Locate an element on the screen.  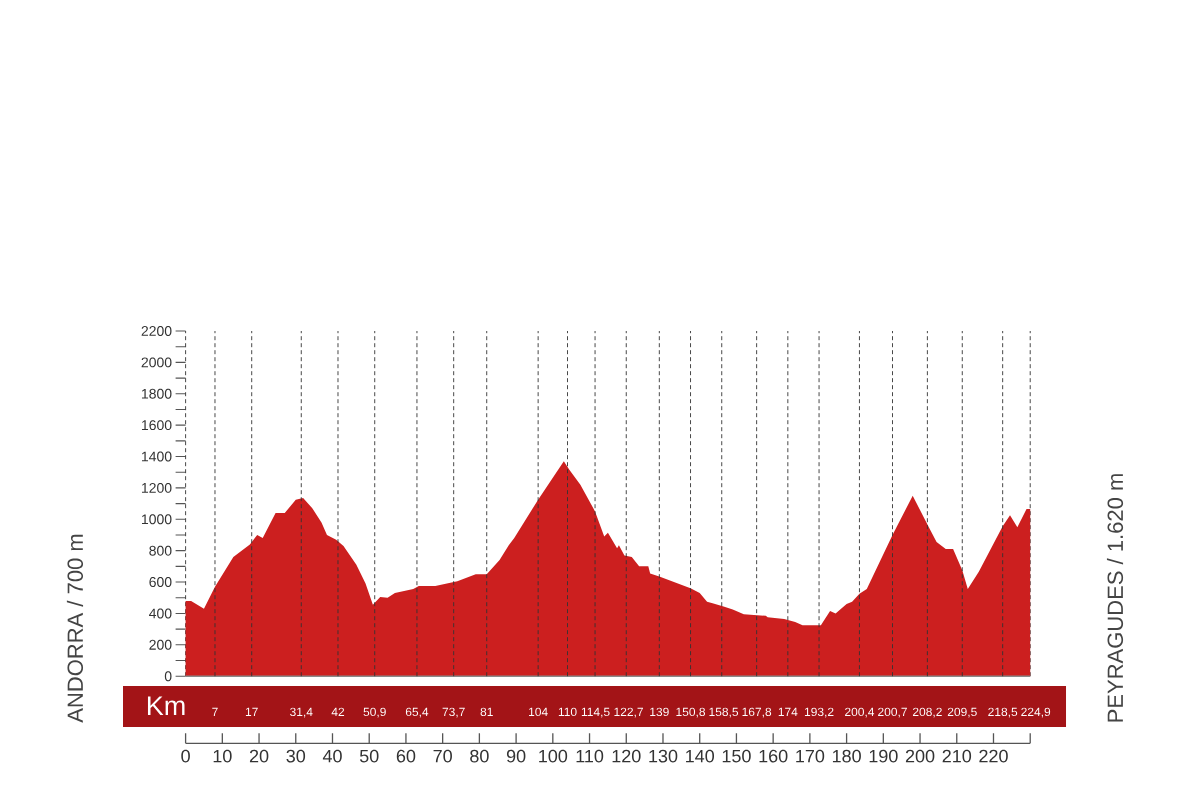
x-tick-label: 70 is located at coordinates (442, 756).